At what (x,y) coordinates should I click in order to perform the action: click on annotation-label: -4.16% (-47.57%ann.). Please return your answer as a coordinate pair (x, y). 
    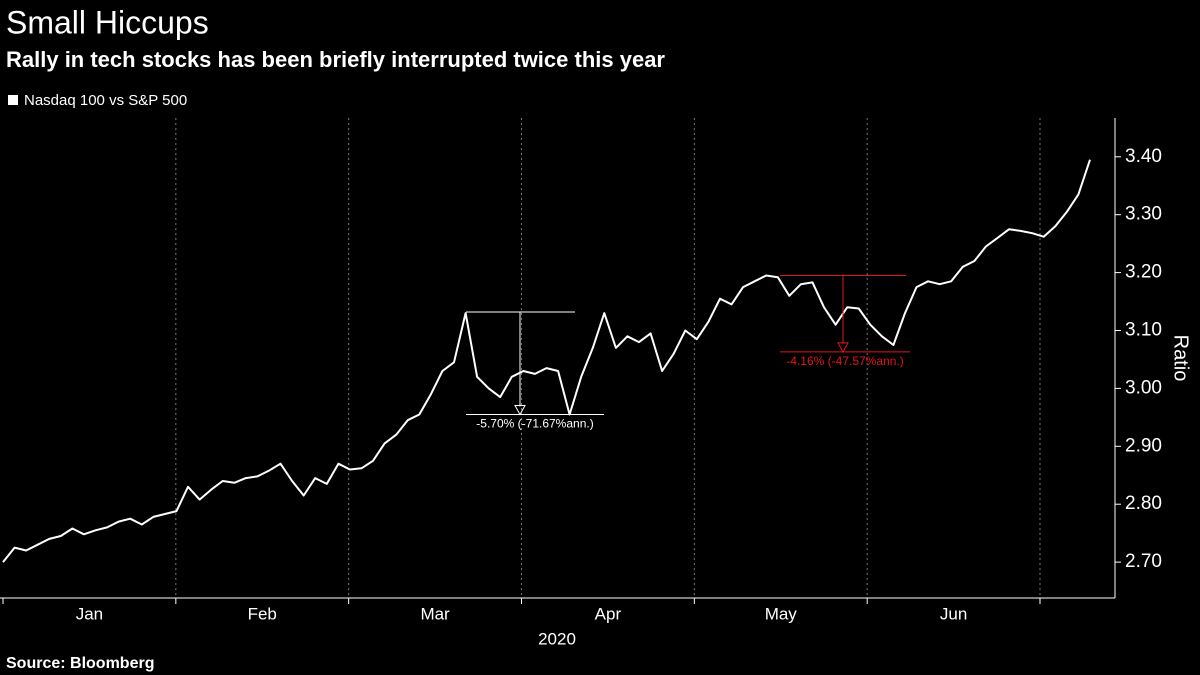
    Looking at the image, I should click on (844, 361).